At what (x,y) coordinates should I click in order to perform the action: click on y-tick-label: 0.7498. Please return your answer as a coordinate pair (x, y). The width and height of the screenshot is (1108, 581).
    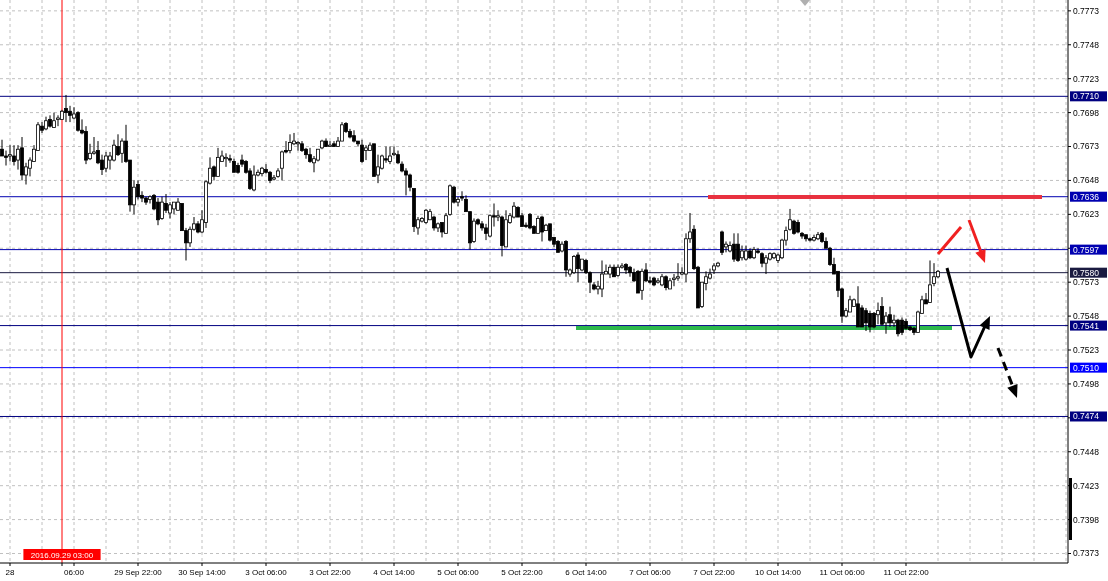
    Looking at the image, I should click on (1086, 383).